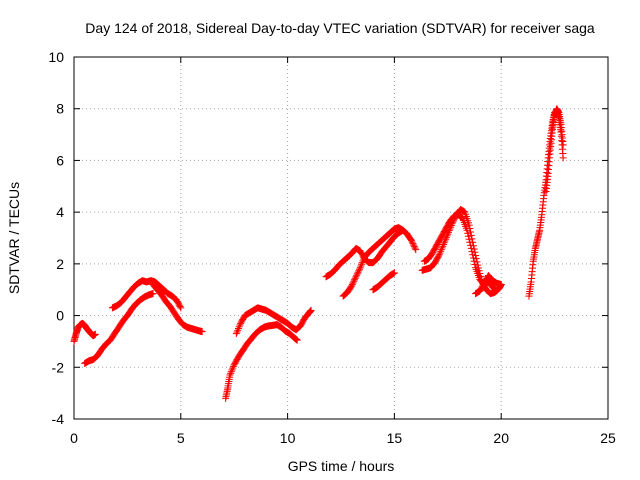 This screenshot has width=640, height=480. I want to click on y-tick-label: -4, so click(58, 419).